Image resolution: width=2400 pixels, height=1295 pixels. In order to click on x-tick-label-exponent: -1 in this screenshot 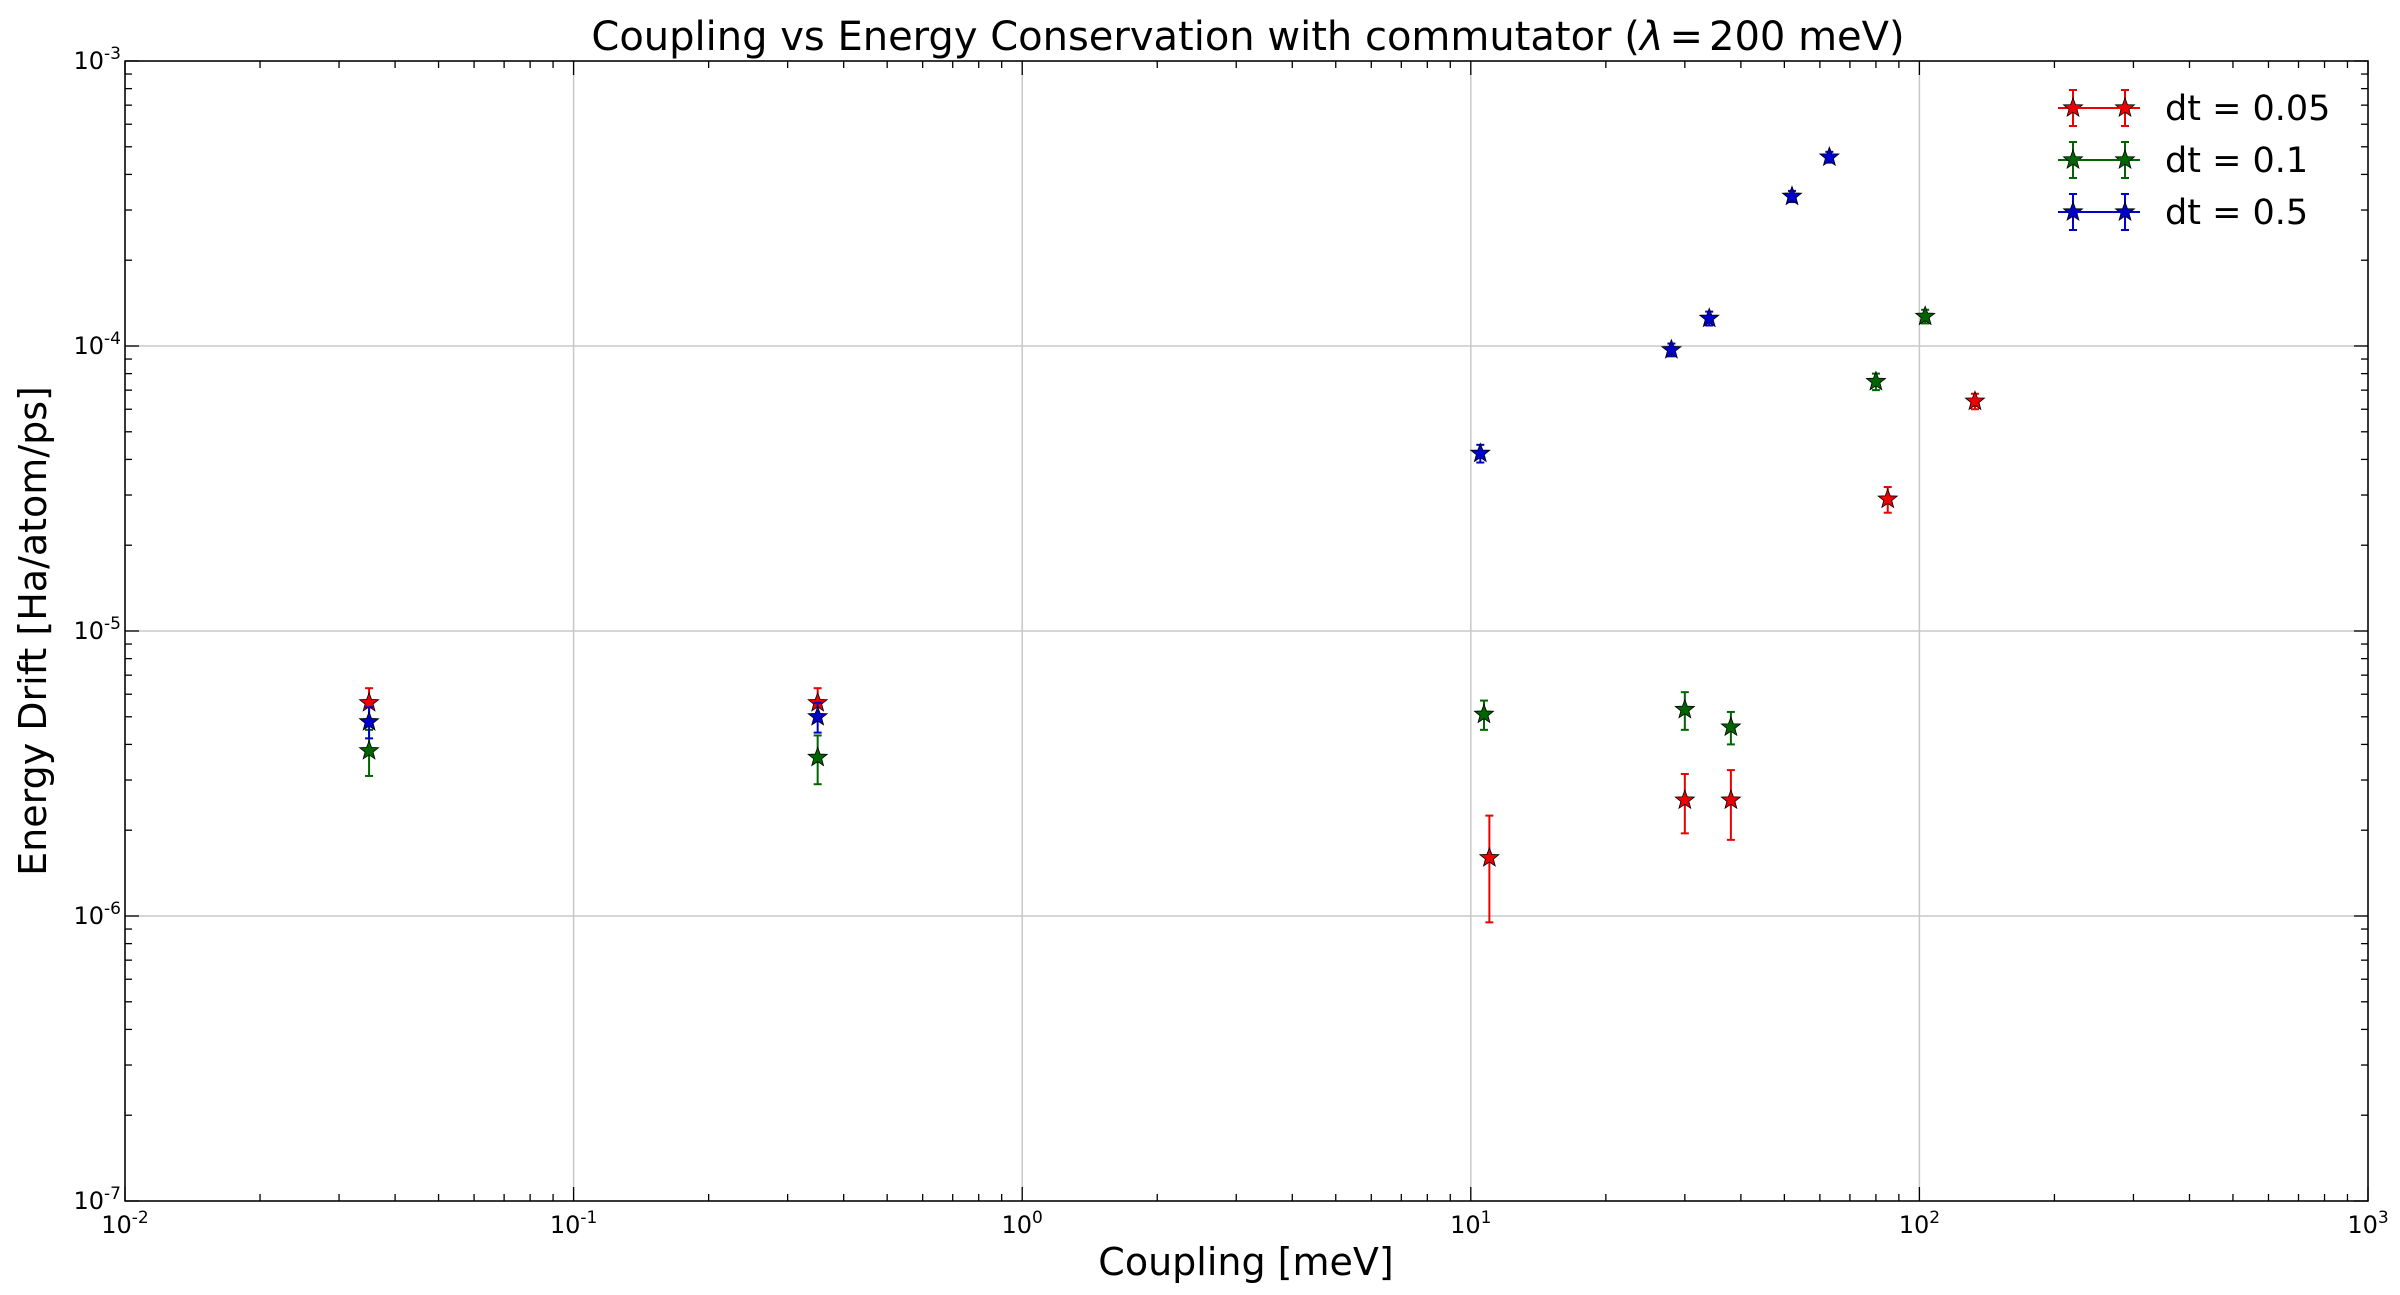, I will do `click(588, 1218)`.